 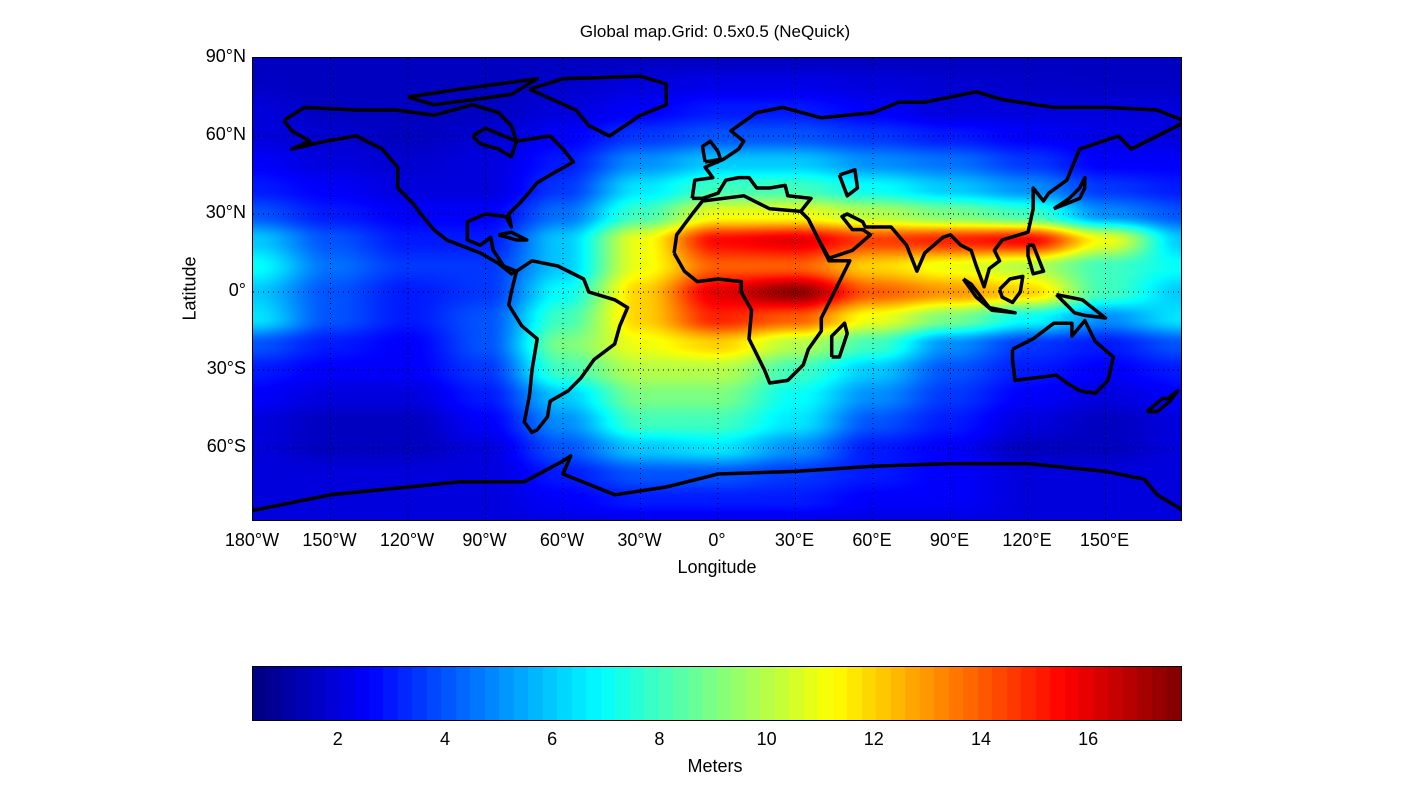 I want to click on coastline-new-zealand, so click(x=1162, y=401).